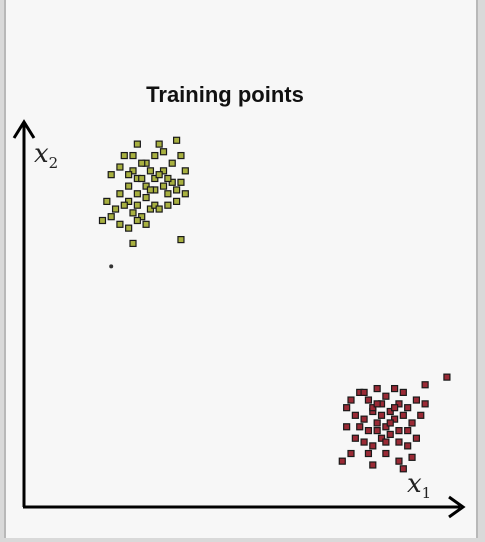  What do you see at coordinates (24, 129) in the screenshot?
I see `y-axis-arrowhead` at bounding box center [24, 129].